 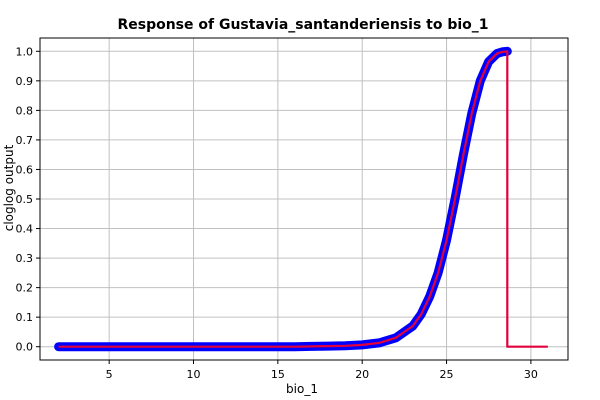 What do you see at coordinates (25, 169) in the screenshot?
I see `y-tick-label: 0.6` at bounding box center [25, 169].